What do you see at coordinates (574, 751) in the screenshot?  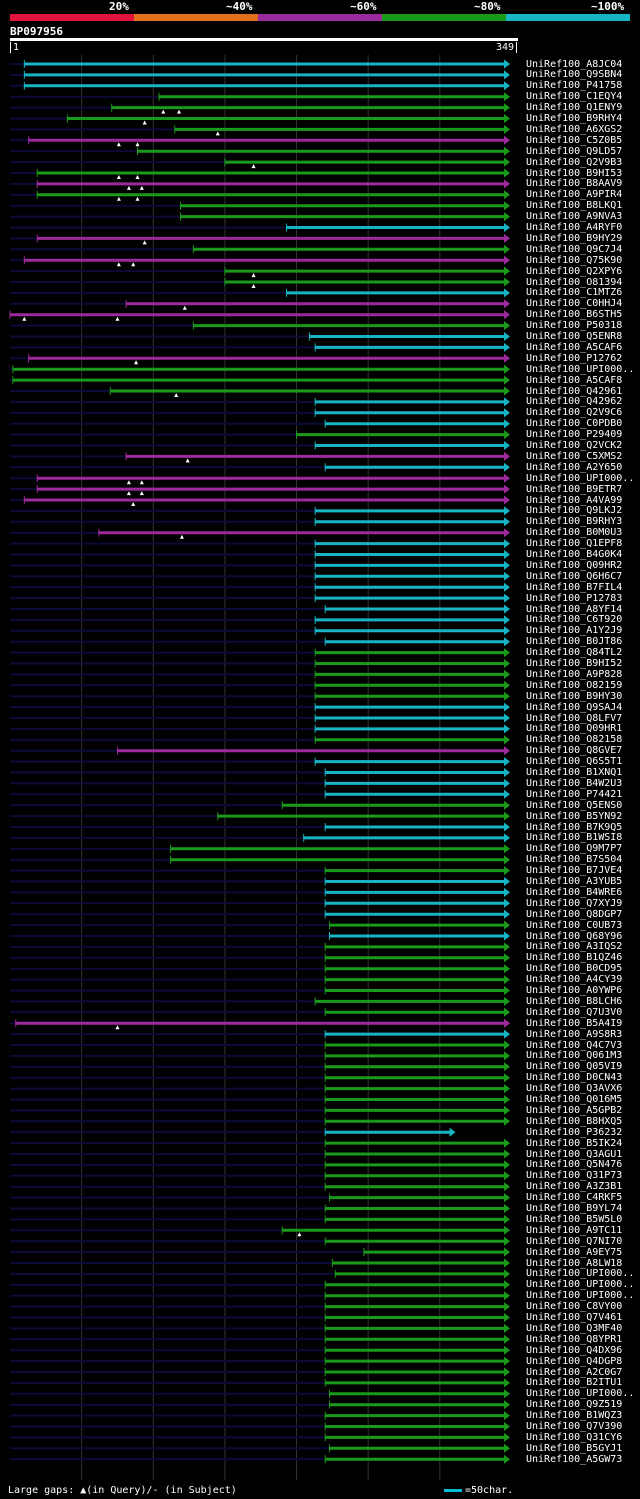 I see `hit-label: UniRef100_Q8GVE7` at bounding box center [574, 751].